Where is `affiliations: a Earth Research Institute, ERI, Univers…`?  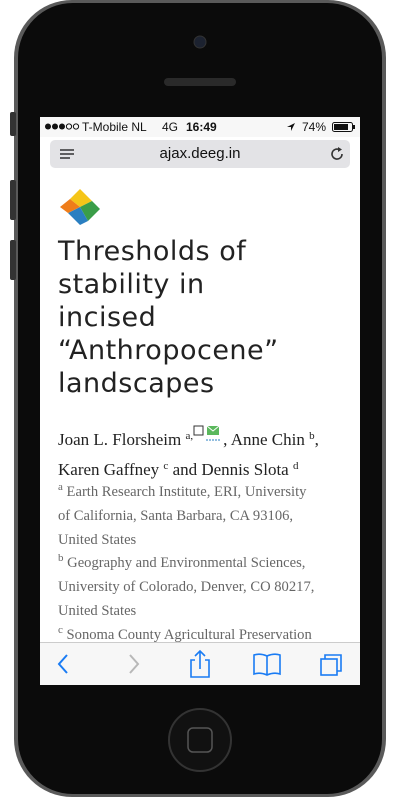 affiliations: a Earth Research Institute, ERI, Univers… is located at coordinates (186, 564).